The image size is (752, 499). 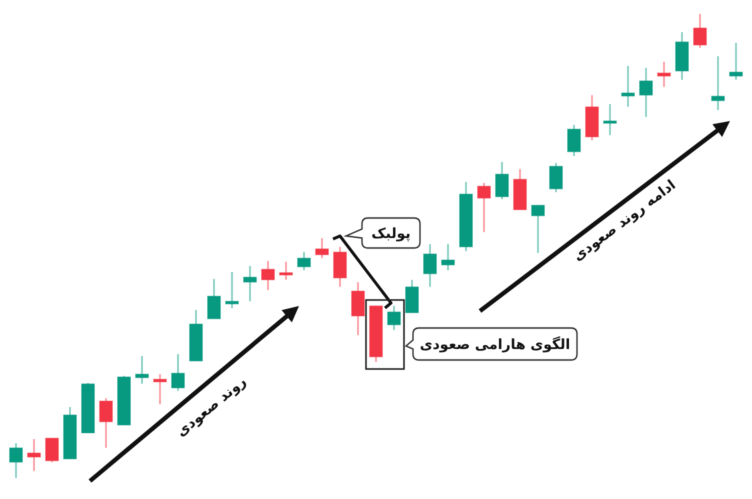 I want to click on annotation: ادامه روند صعودی, so click(x=624, y=221).